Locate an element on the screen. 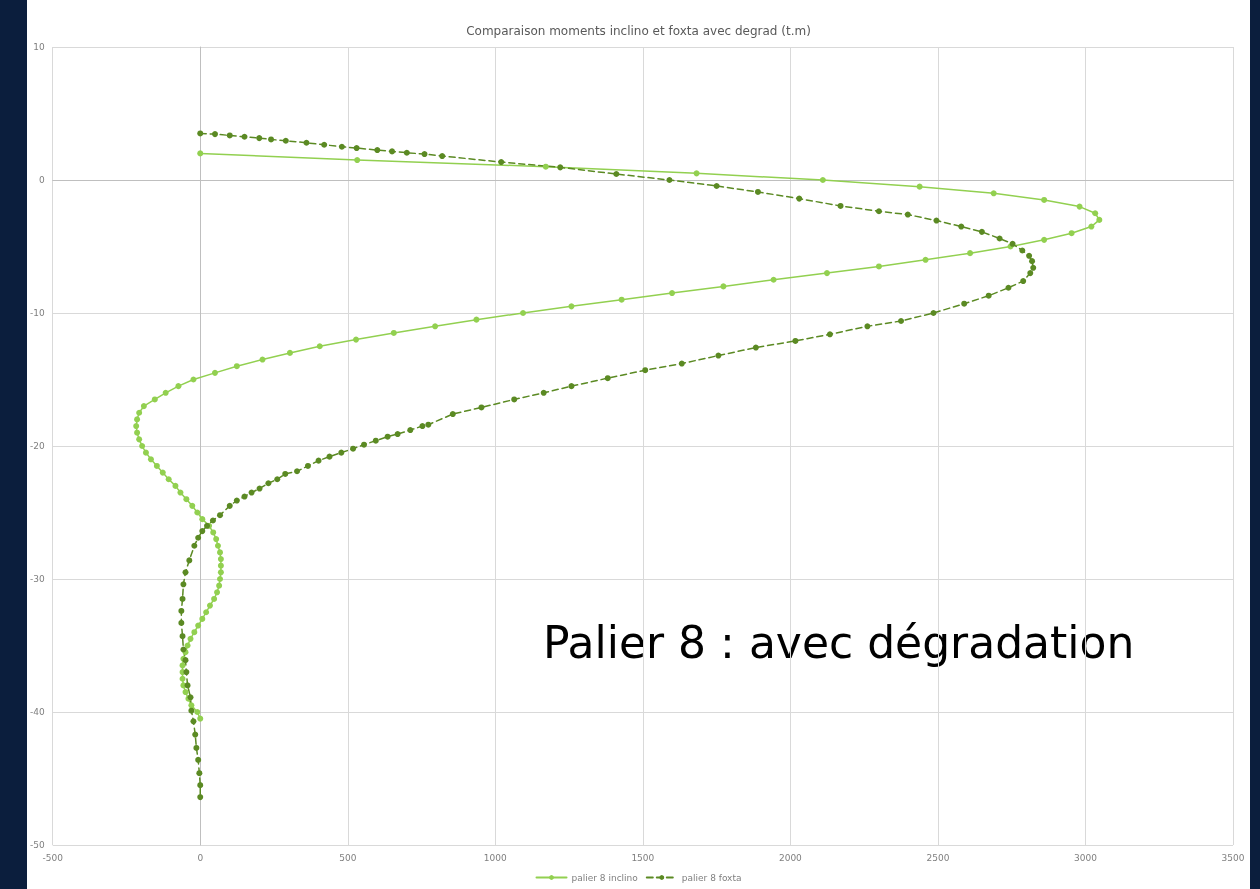 This screenshot has height=889, width=1260. x-tick-label: 2000 is located at coordinates (790, 857).